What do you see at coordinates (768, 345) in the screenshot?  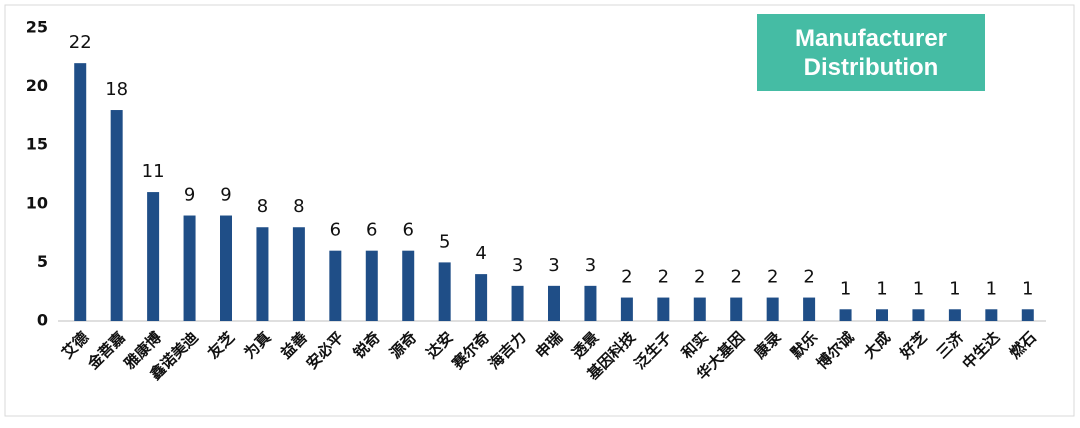 I see `x-tick-label: 康录` at bounding box center [768, 345].